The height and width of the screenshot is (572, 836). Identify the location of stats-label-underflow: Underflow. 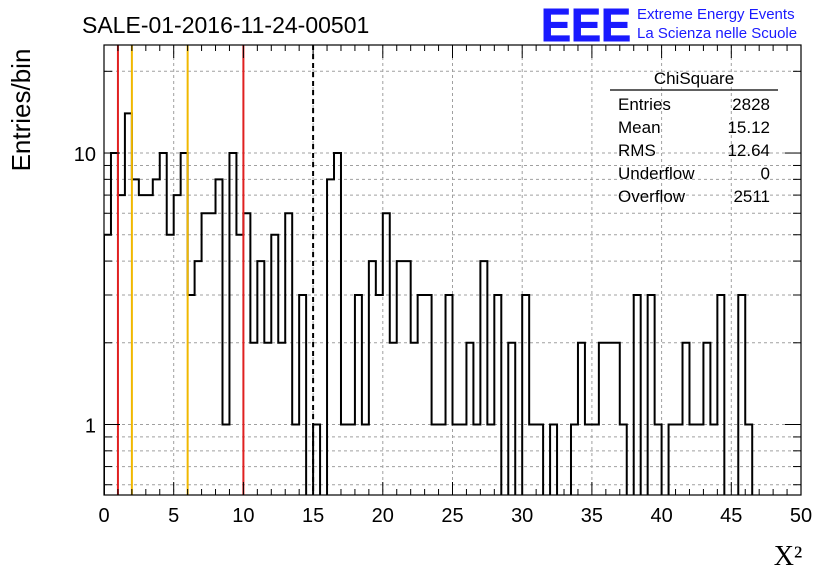
(656, 173).